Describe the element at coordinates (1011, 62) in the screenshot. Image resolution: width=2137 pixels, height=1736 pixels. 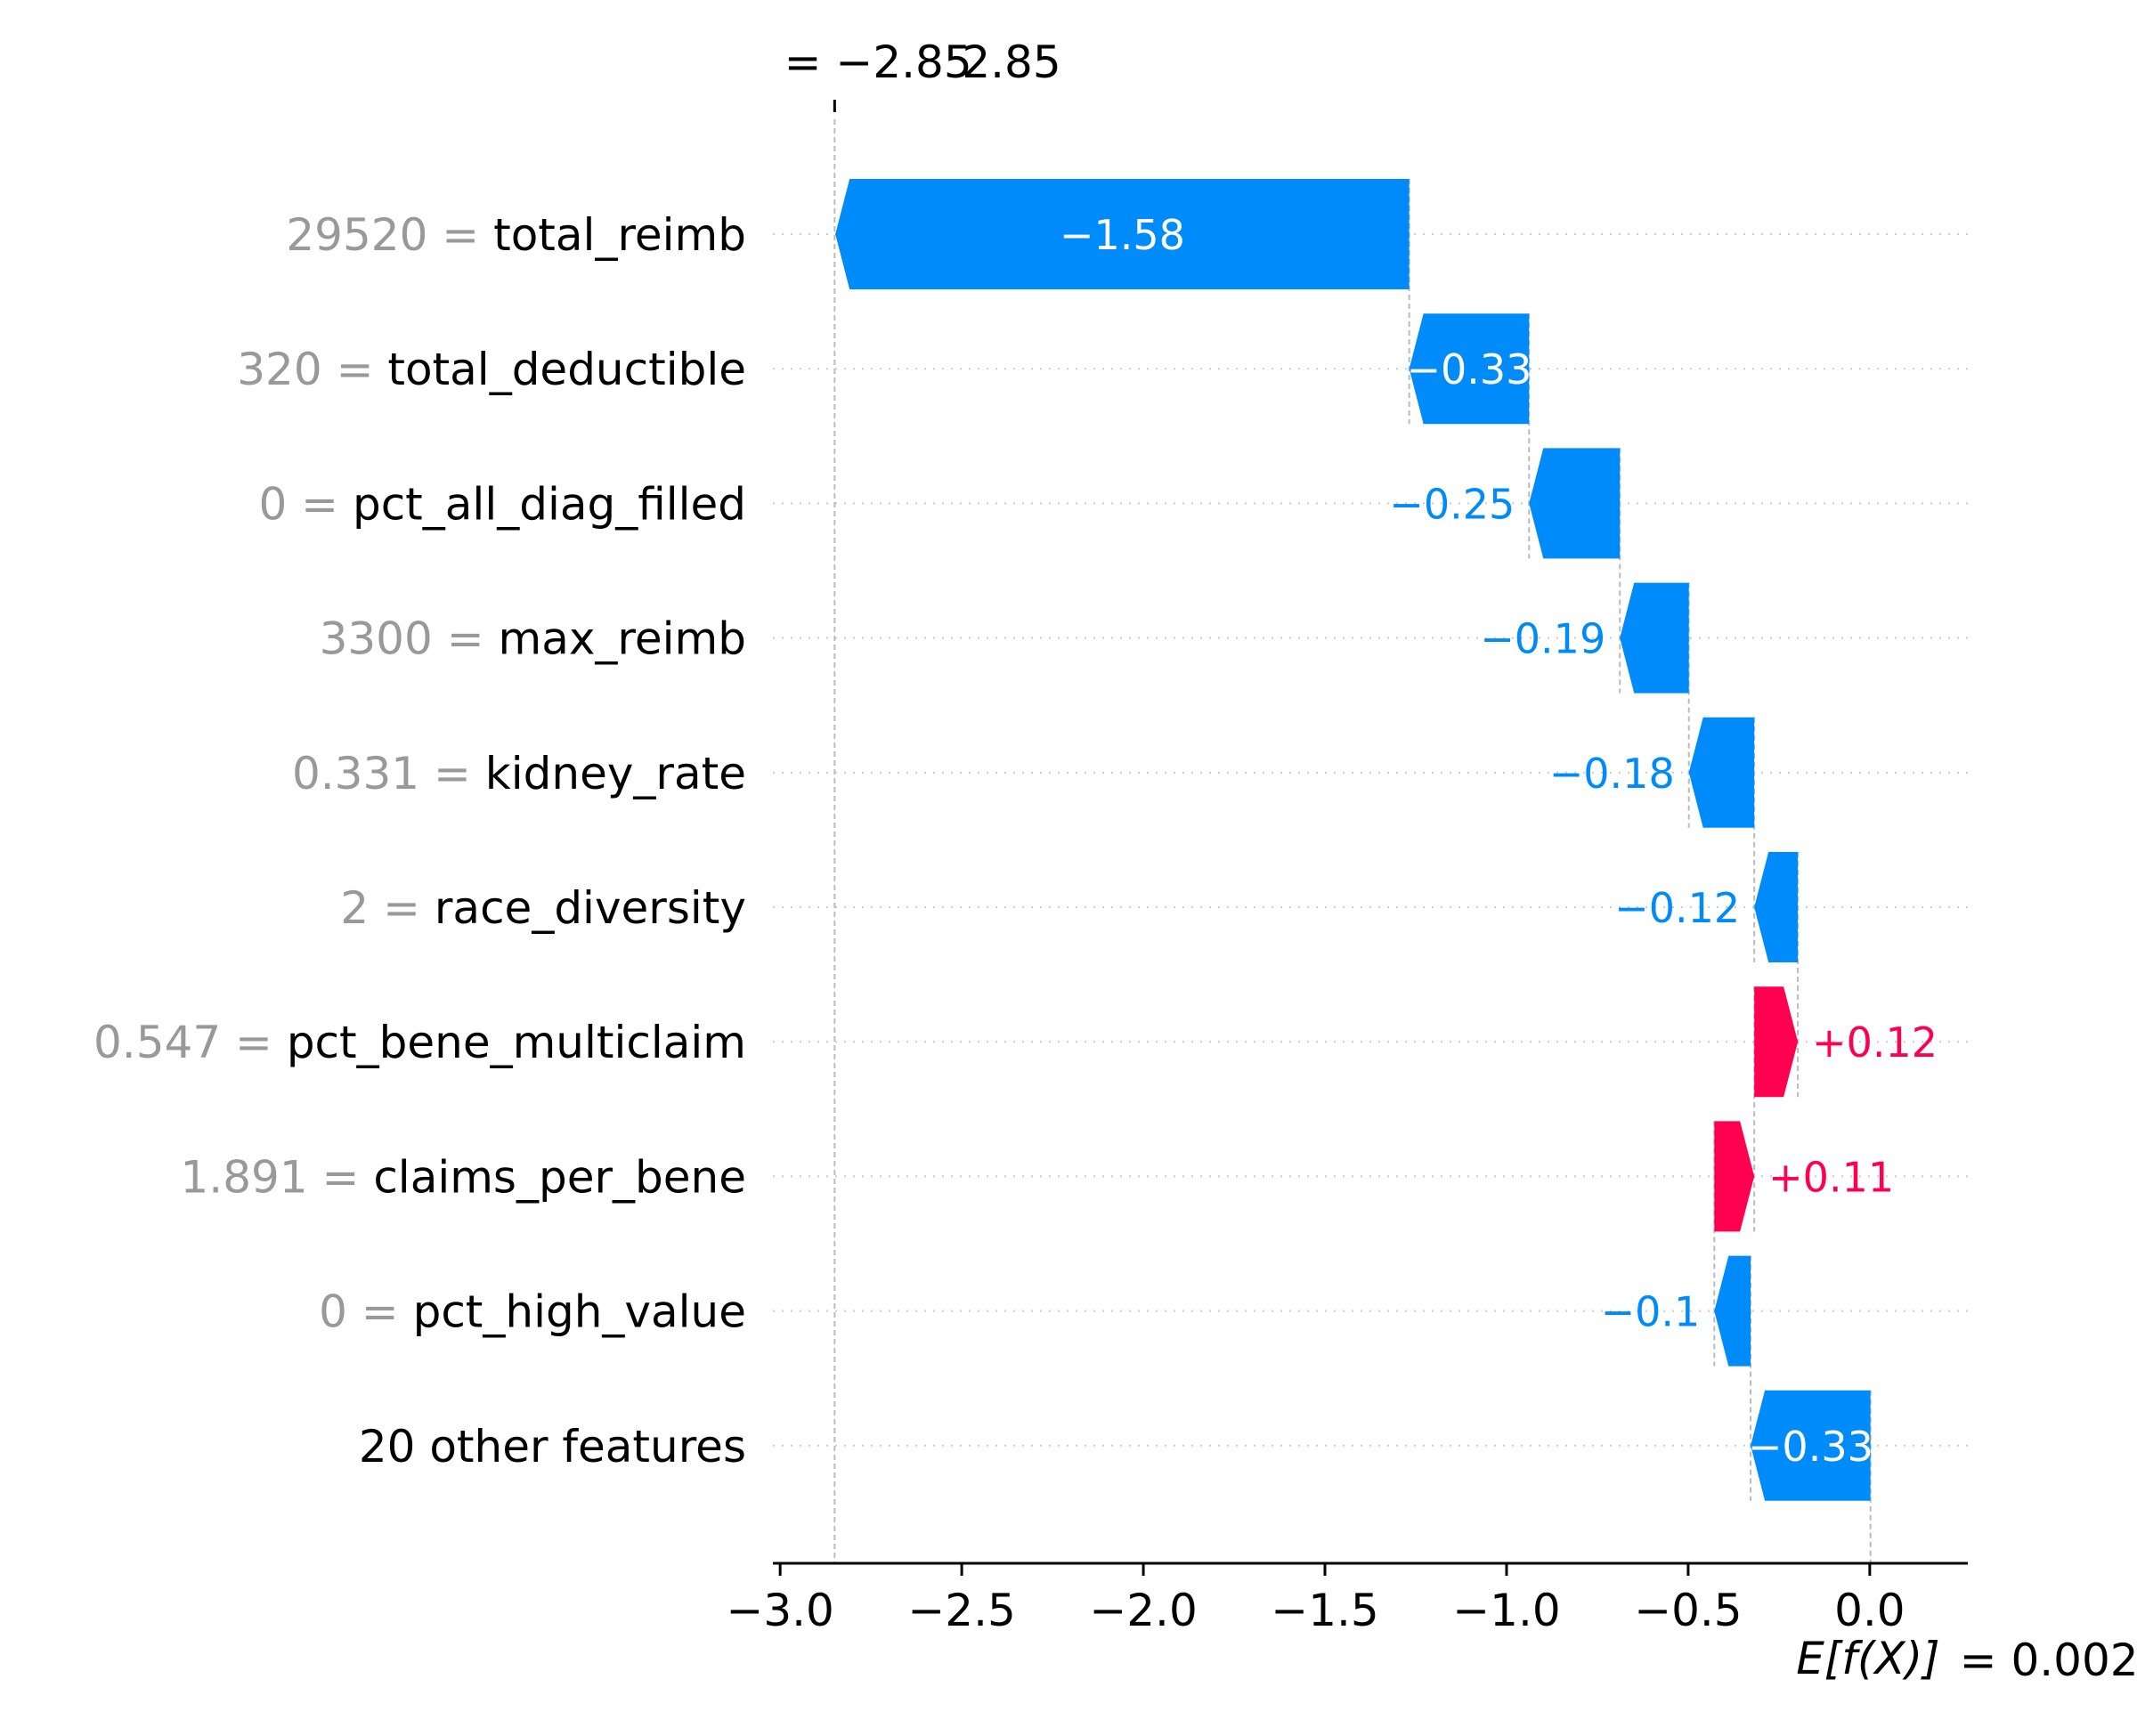
I see `output-value-gray: 2.85` at that location.